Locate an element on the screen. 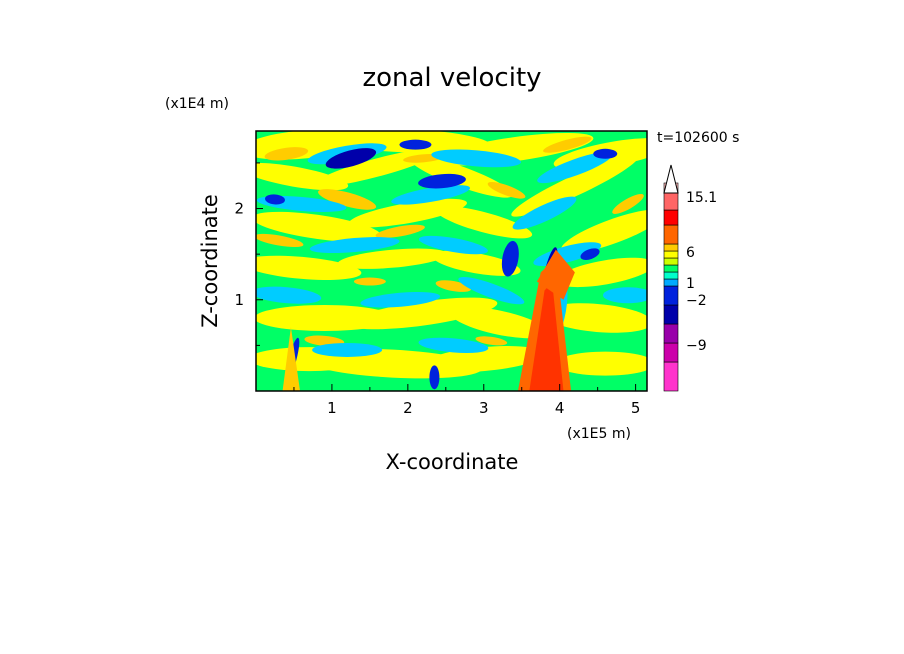 The height and width of the screenshot is (654, 904). y-axis-label: Z-coordinate is located at coordinates (210, 261).